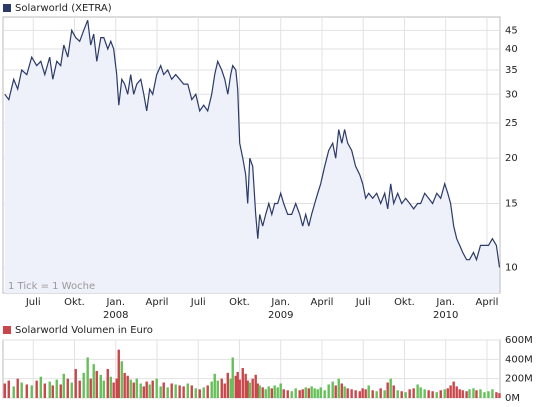 The width and height of the screenshot is (545, 407). Describe the element at coordinates (511, 123) in the screenshot. I see `y-tick-label: 25` at that location.